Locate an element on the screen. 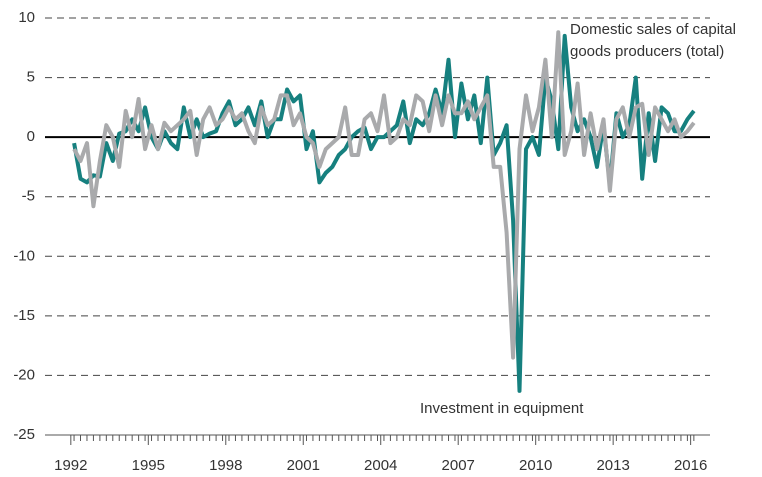  x-tick-label: 2004 is located at coordinates (380, 465).